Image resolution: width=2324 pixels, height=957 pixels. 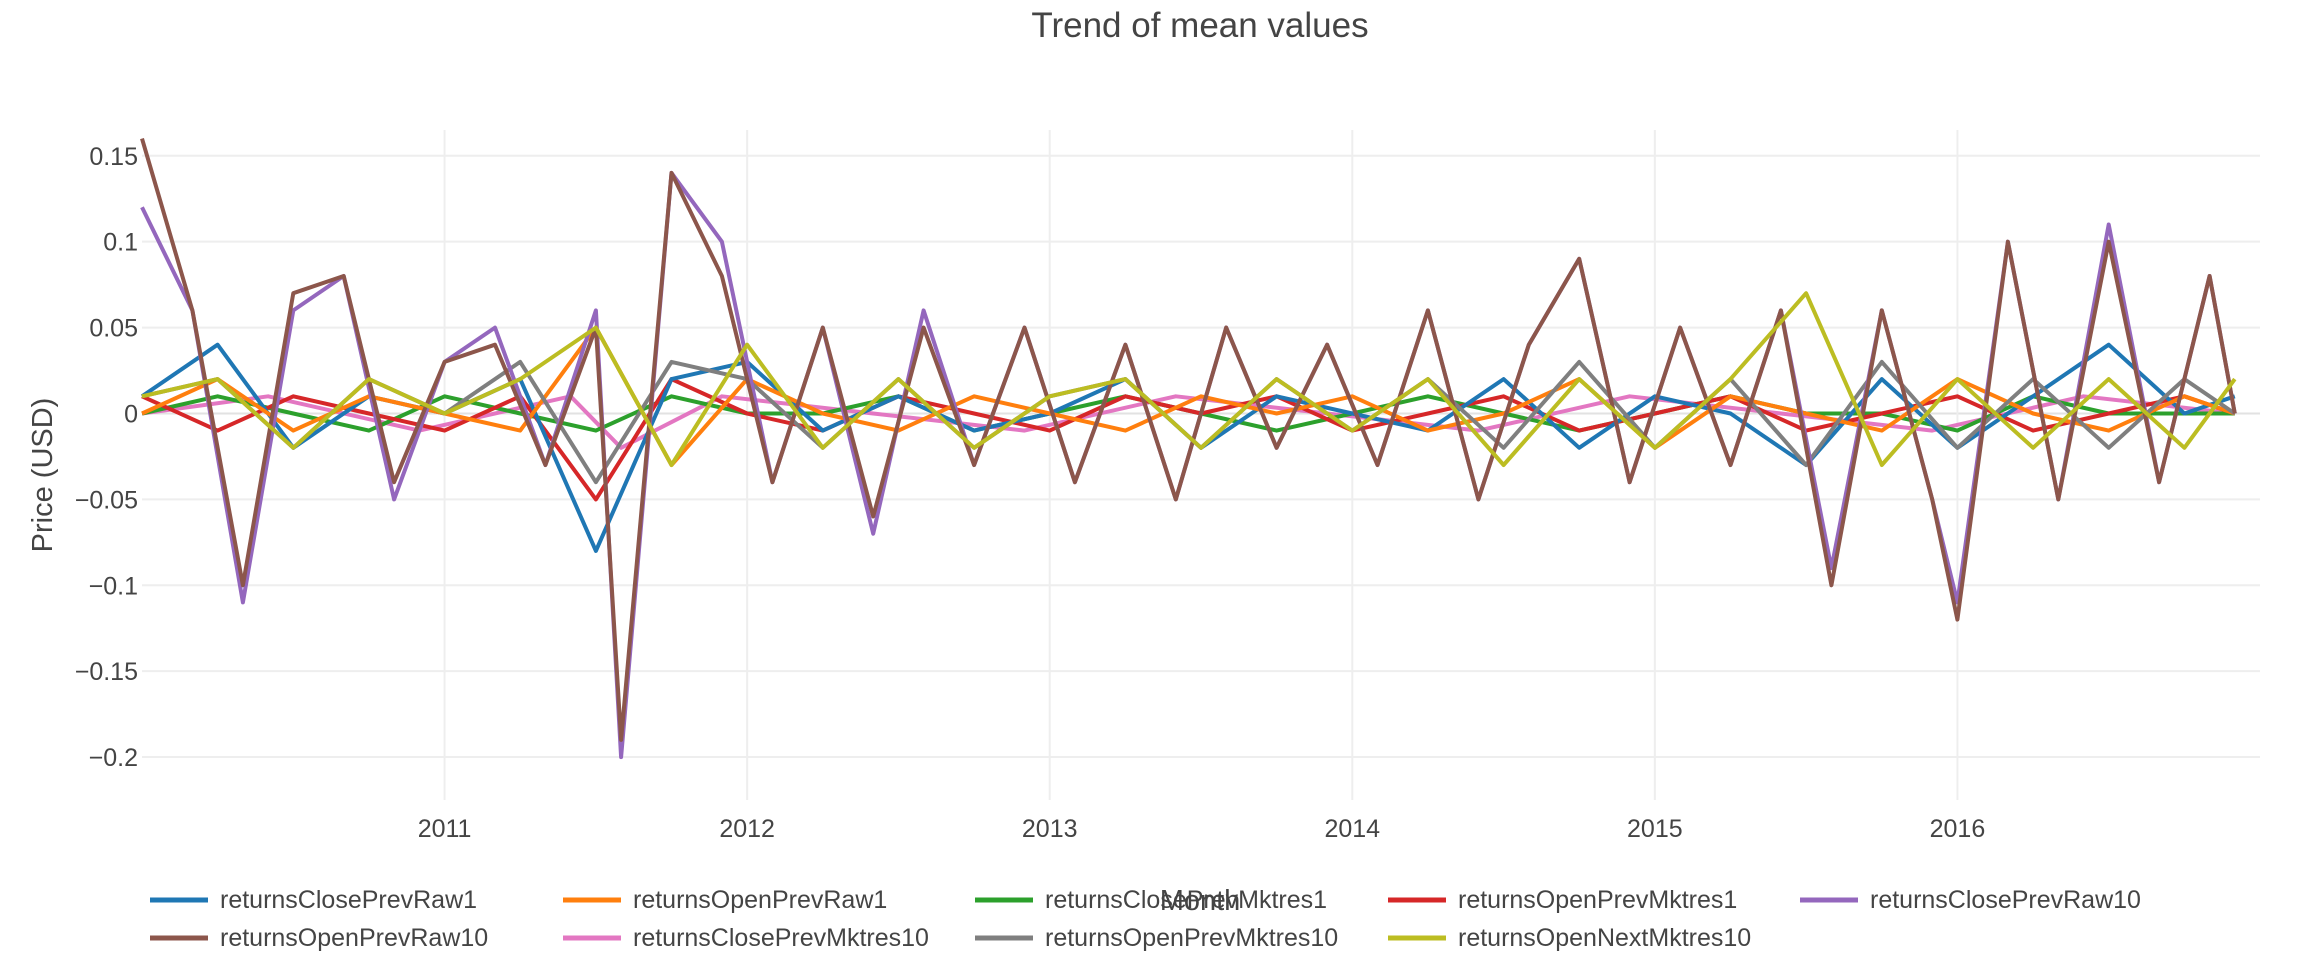 I want to click on y-tick-label: −0.05, so click(x=106, y=500).